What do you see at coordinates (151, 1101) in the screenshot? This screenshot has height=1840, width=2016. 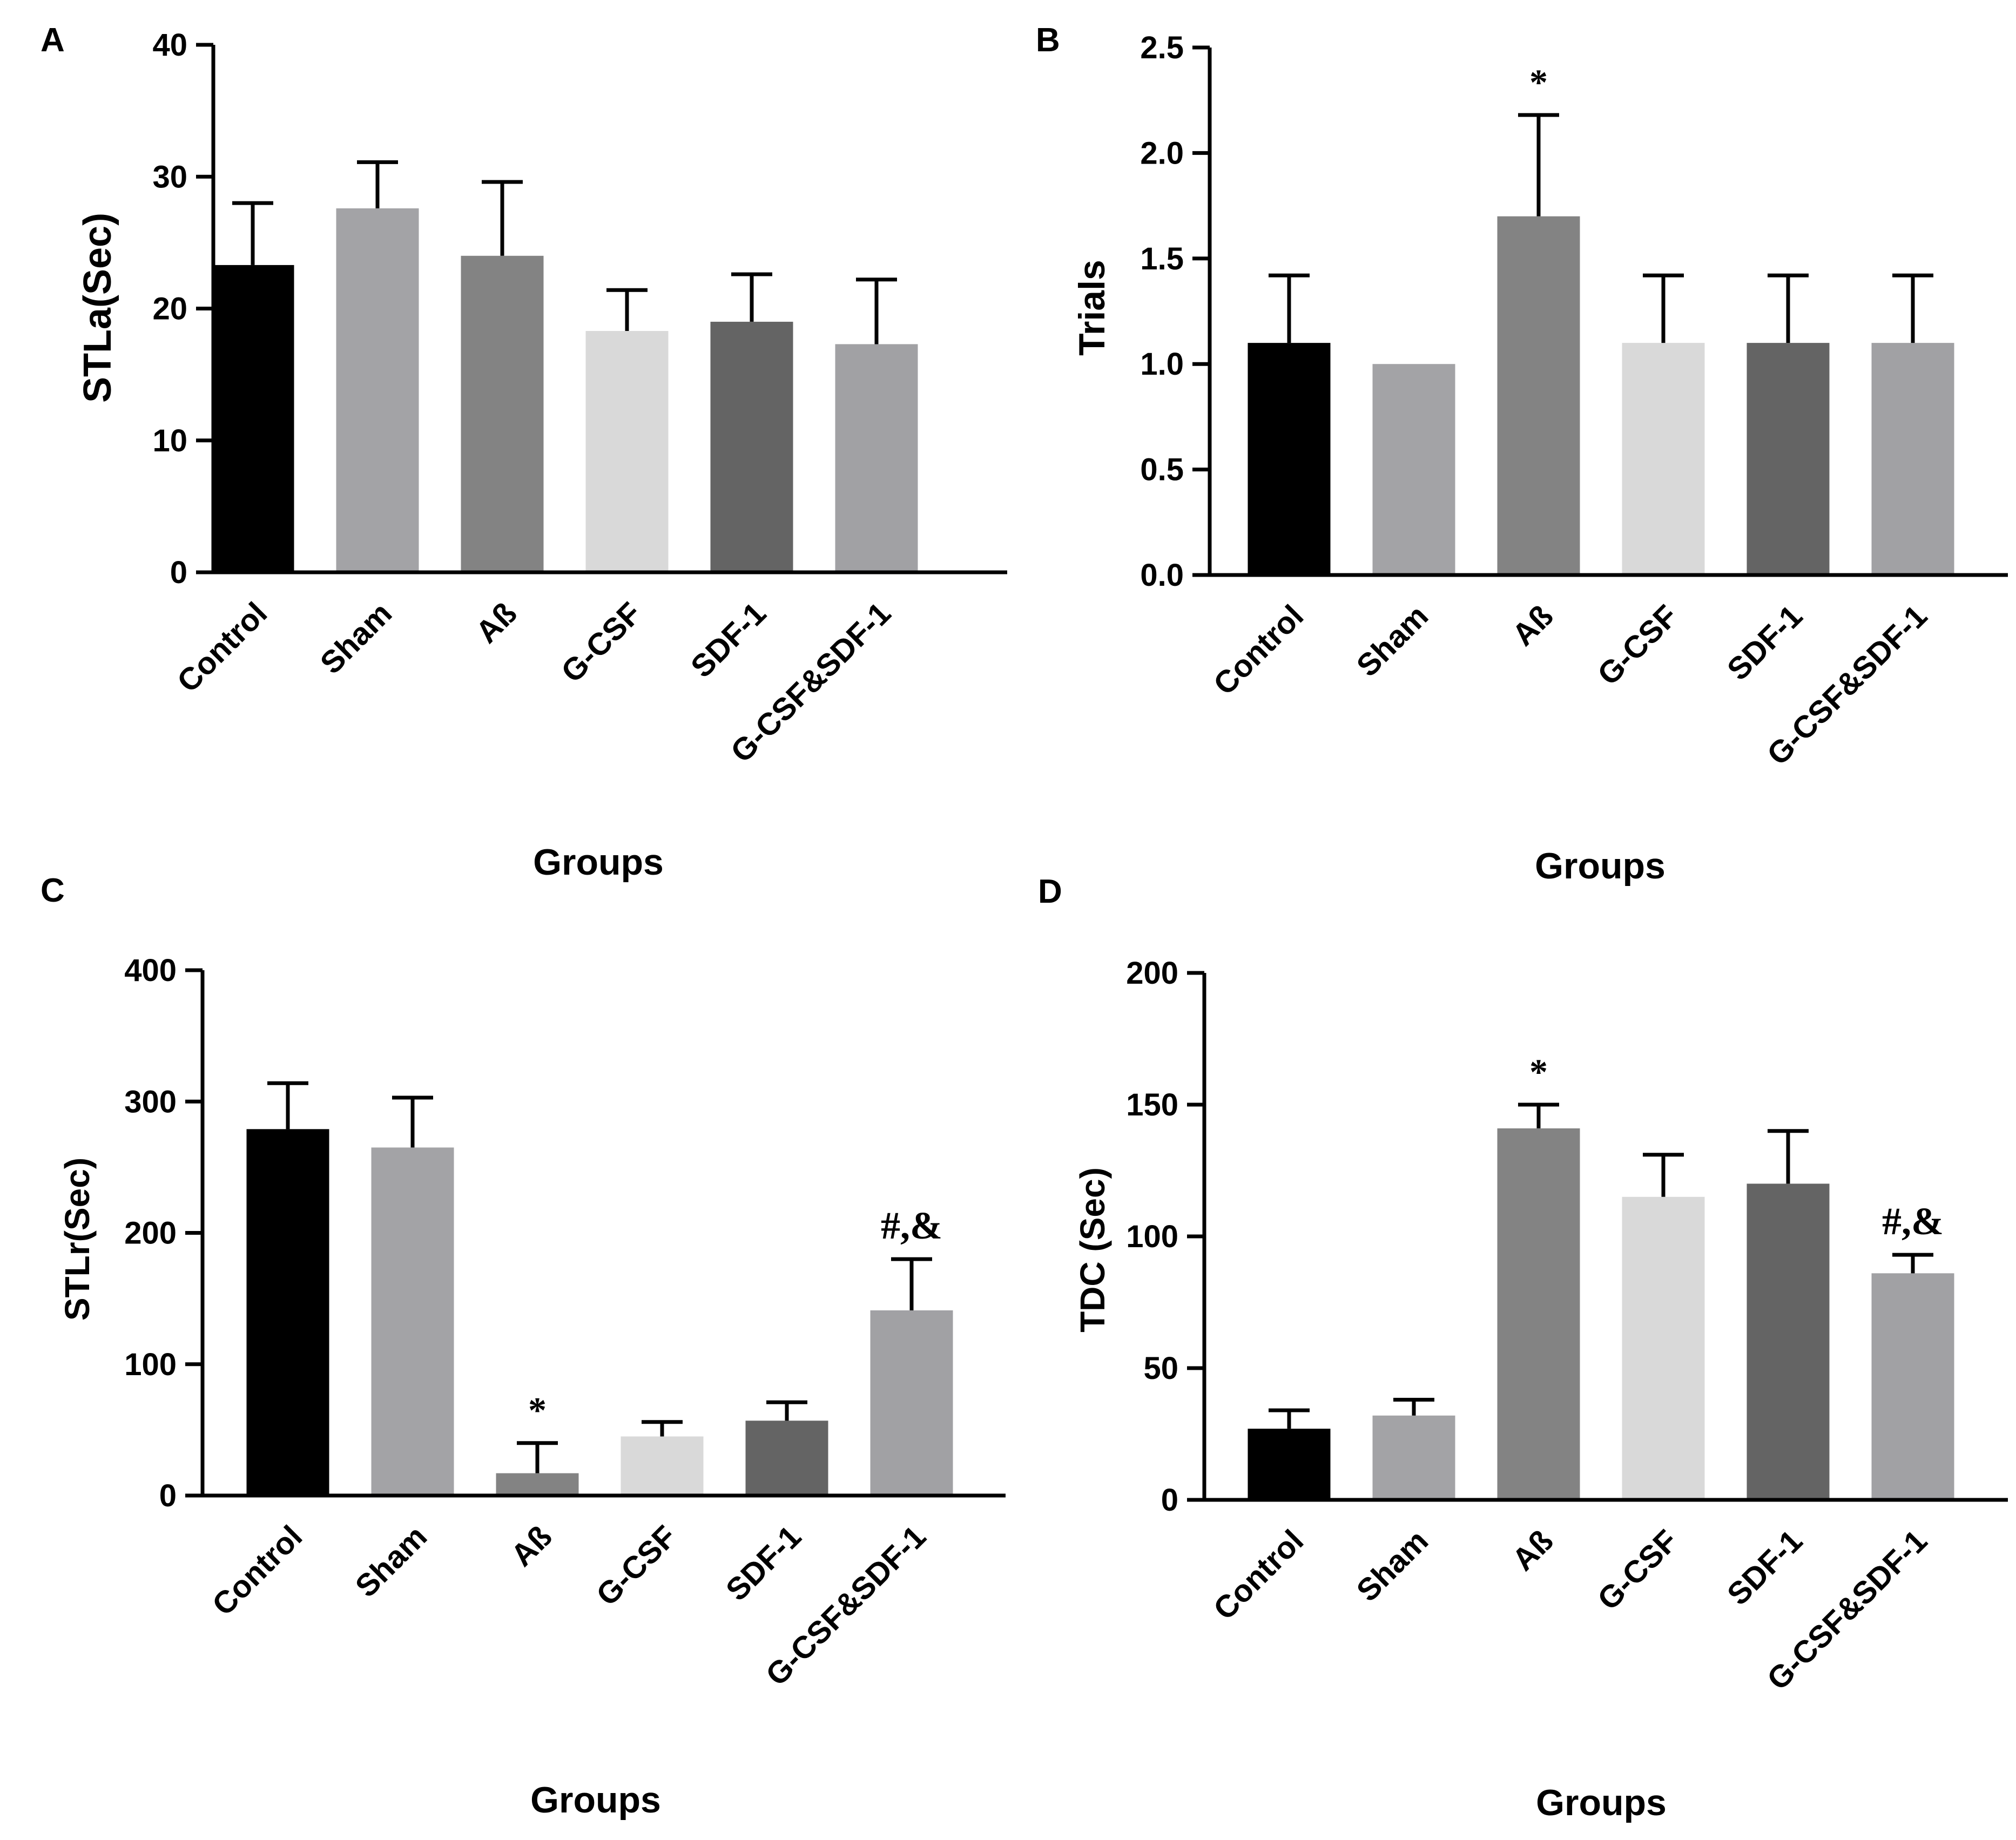 I see `y-tick-label: 300` at bounding box center [151, 1101].